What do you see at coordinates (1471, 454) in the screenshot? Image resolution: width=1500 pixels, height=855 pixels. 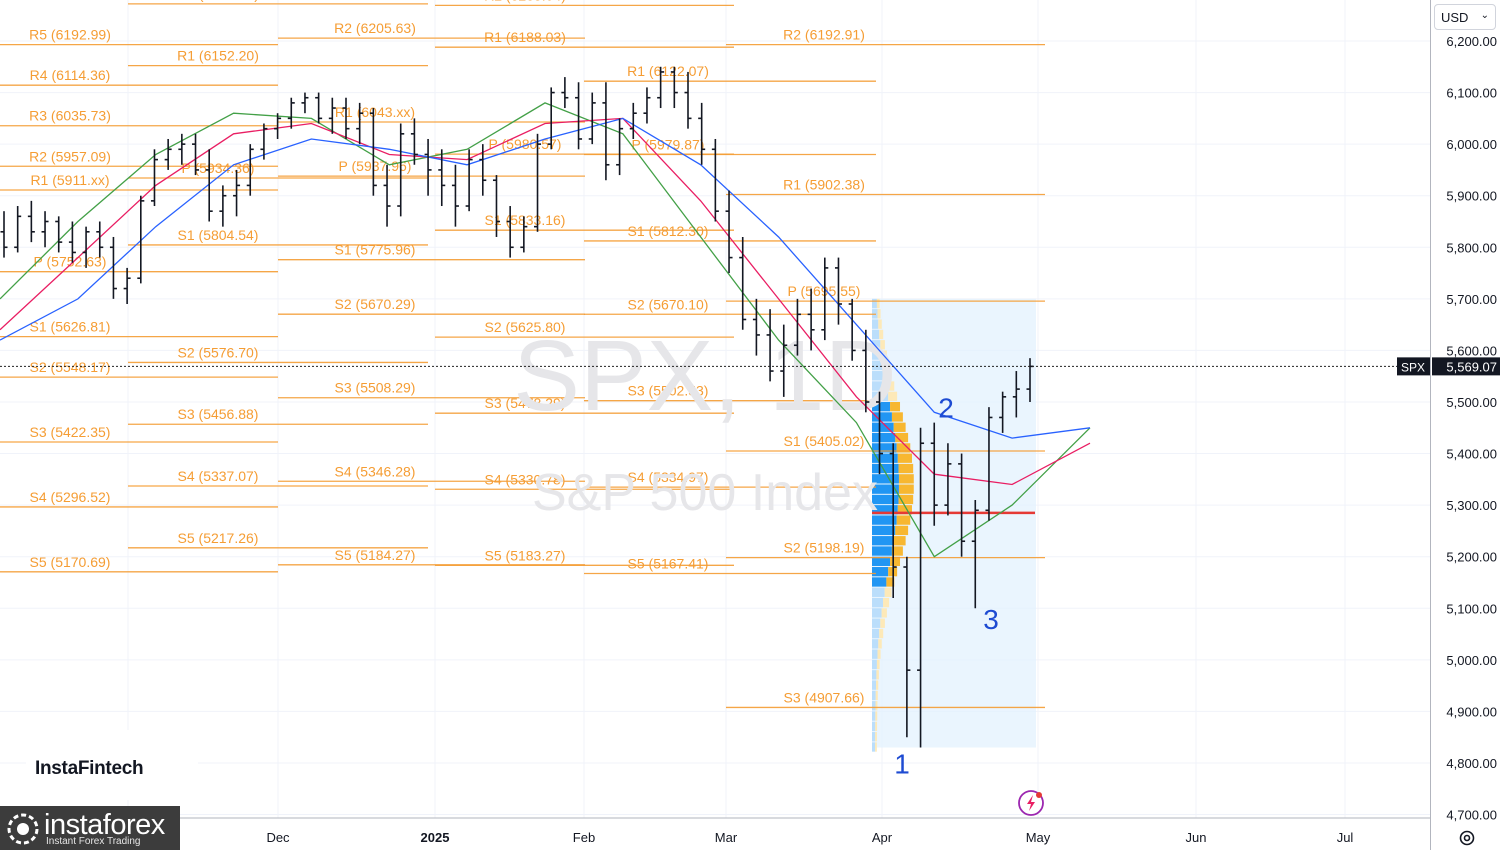 I see `price-tick-label: 5,400.00` at bounding box center [1471, 454].